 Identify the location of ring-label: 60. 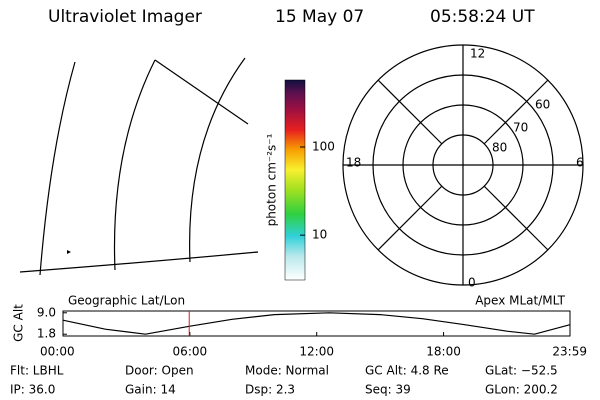
(542, 105).